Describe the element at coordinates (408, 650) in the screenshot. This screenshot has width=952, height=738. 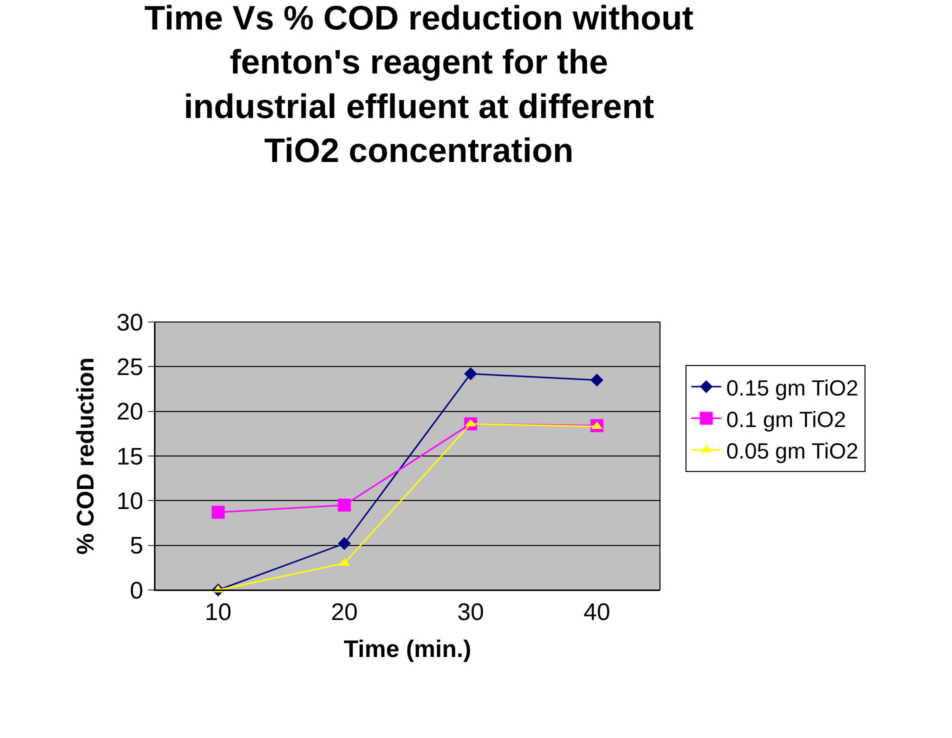
I see `x-axis-title: Time (min.)` at that location.